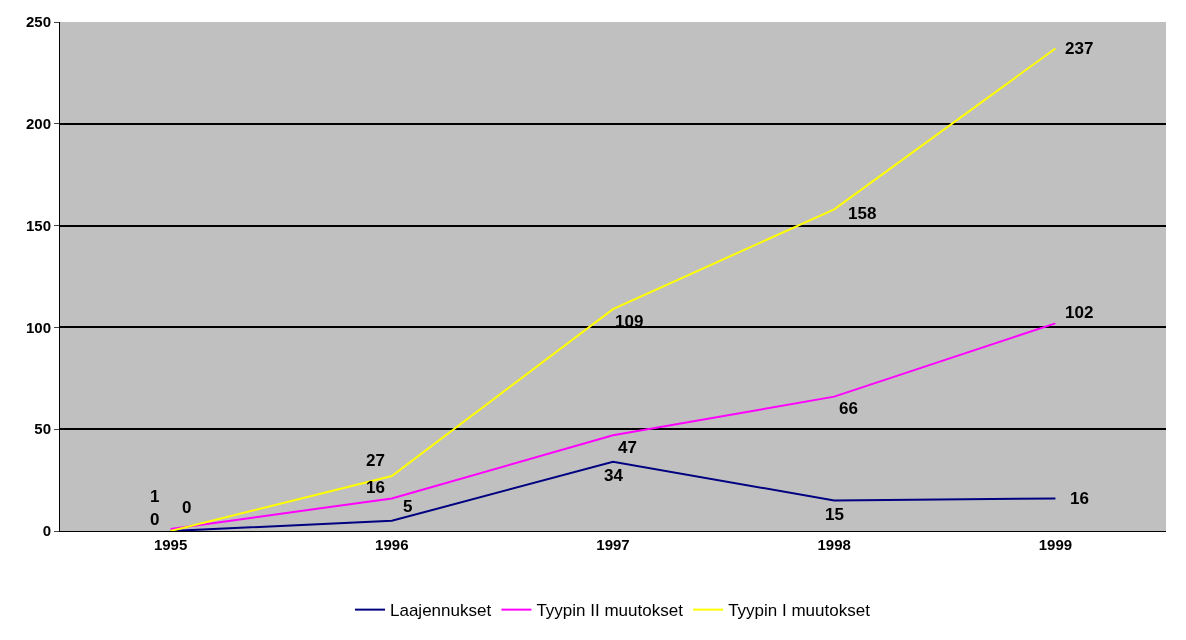 The image size is (1186, 640). What do you see at coordinates (155, 496) in the screenshot?
I see `data-label: 1` at bounding box center [155, 496].